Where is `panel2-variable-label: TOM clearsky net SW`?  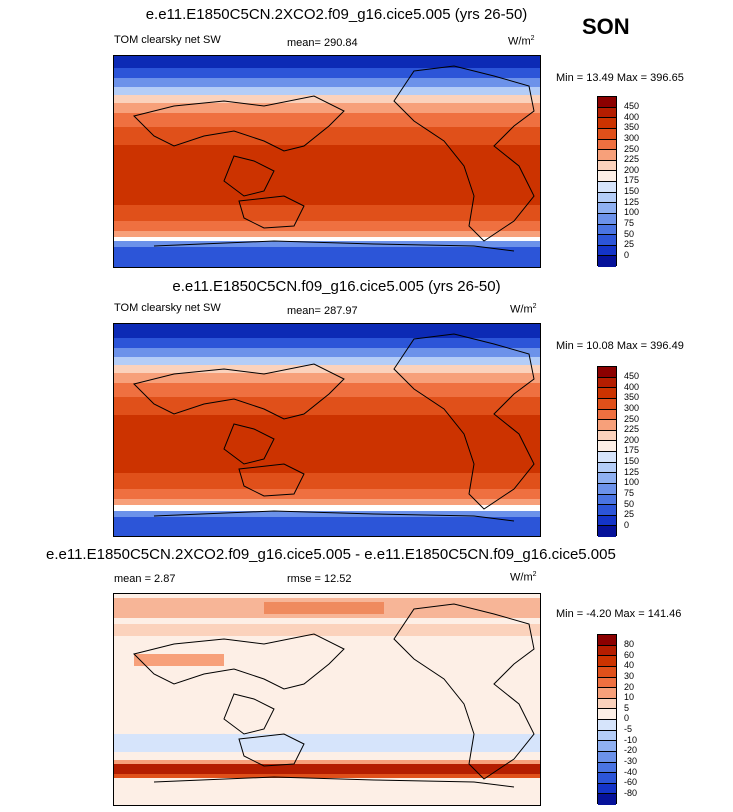
panel2-variable-label: TOM clearsky net SW is located at coordinates (167, 308).